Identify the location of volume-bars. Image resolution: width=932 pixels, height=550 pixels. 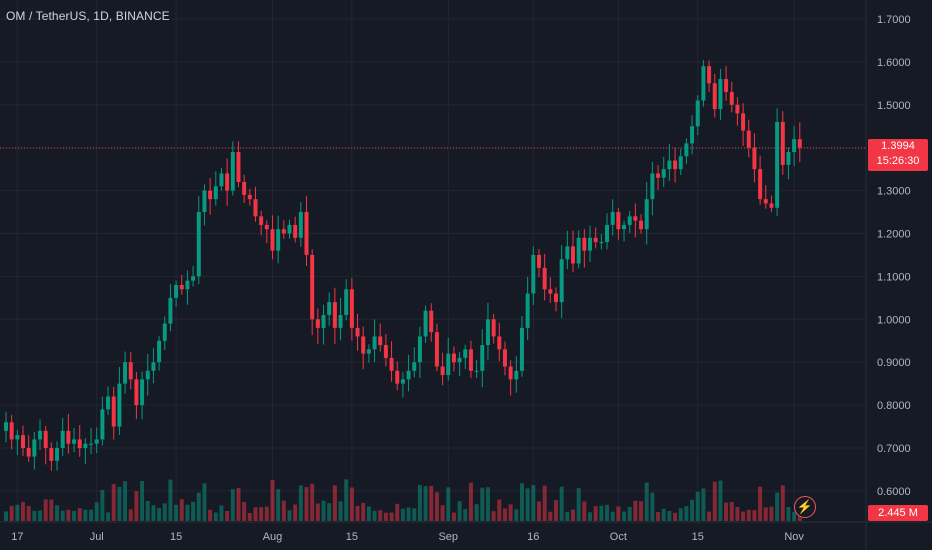
(403, 500).